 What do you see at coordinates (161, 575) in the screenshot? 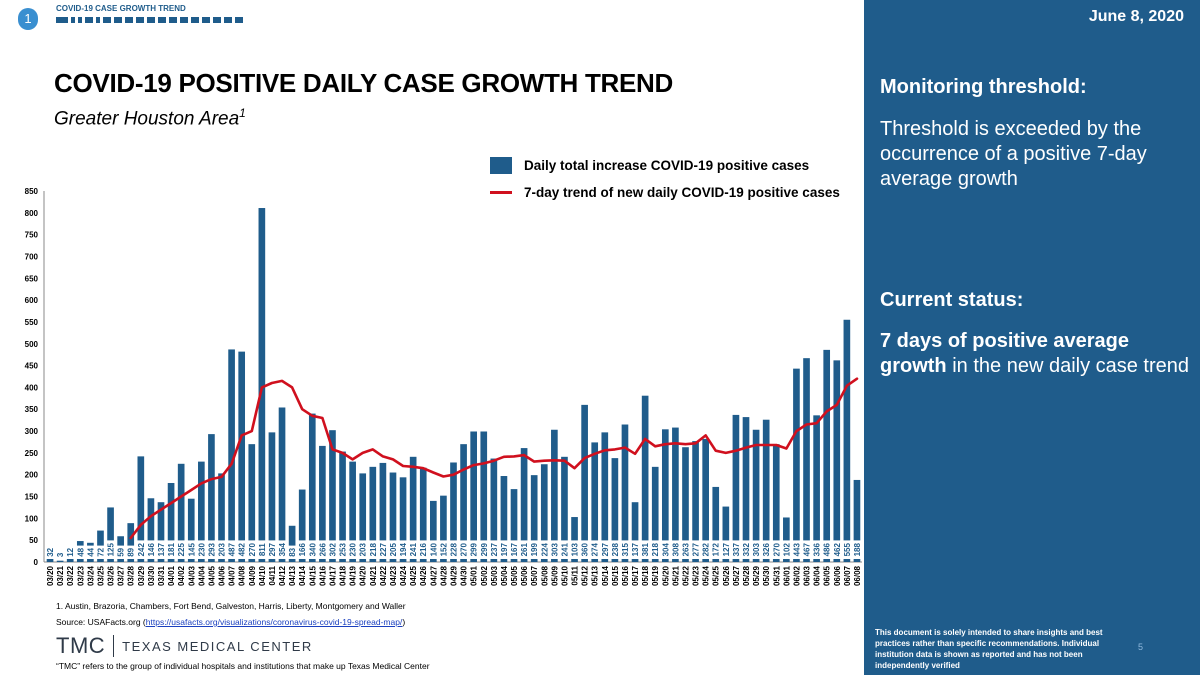
I see `x-tick-label: 03/31` at bounding box center [161, 575].